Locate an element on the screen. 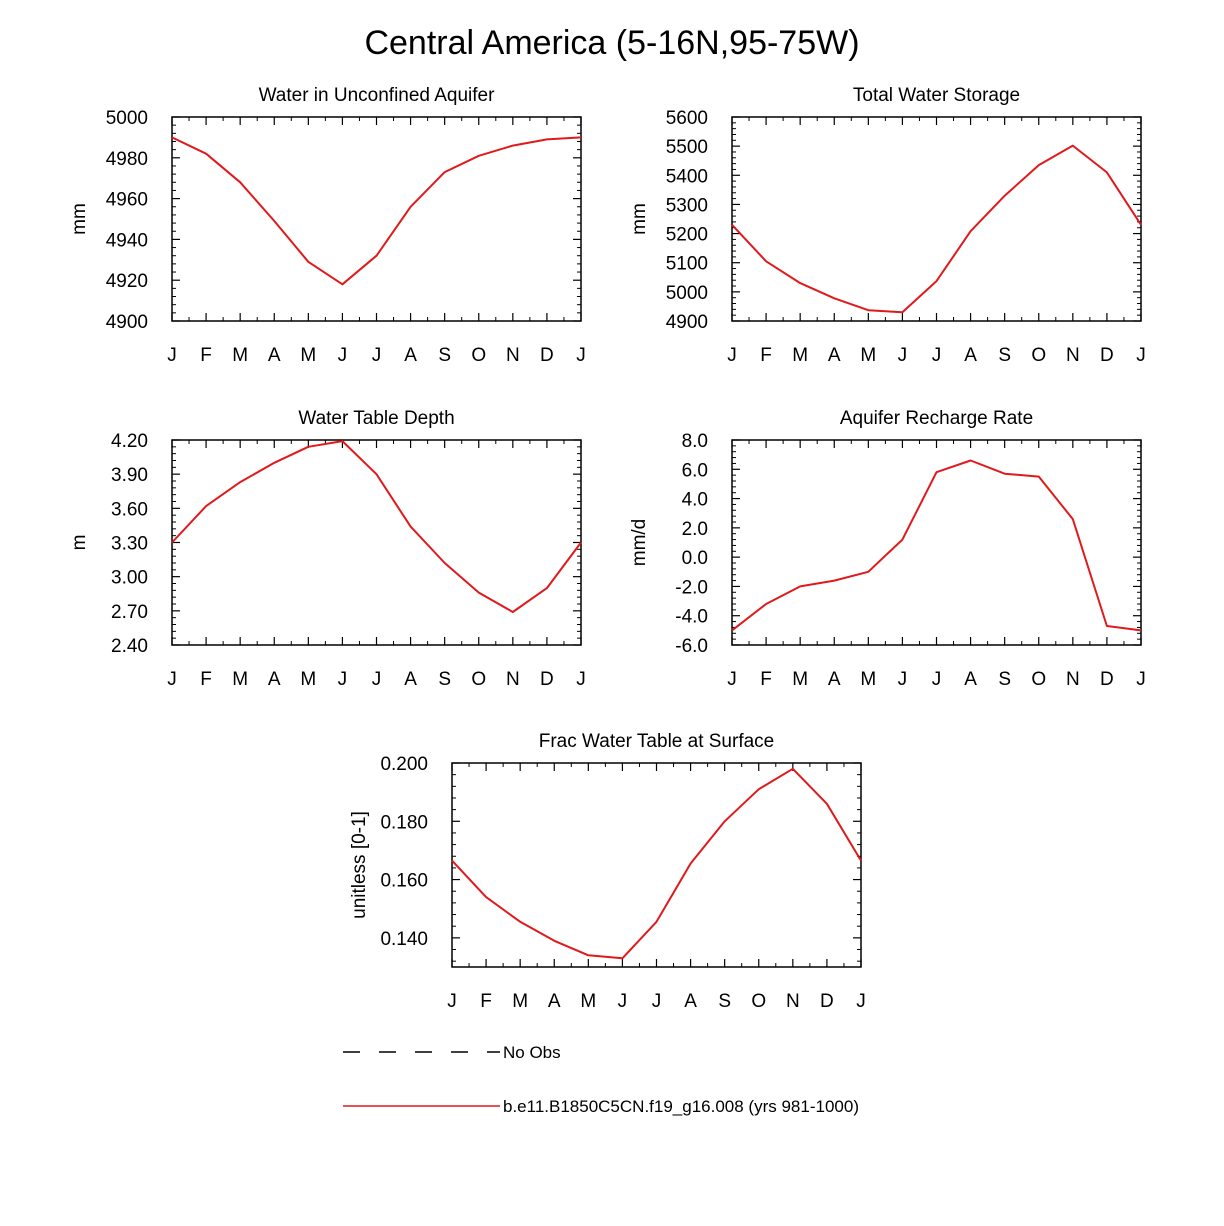  y-tick-label: 5100 is located at coordinates (687, 264).